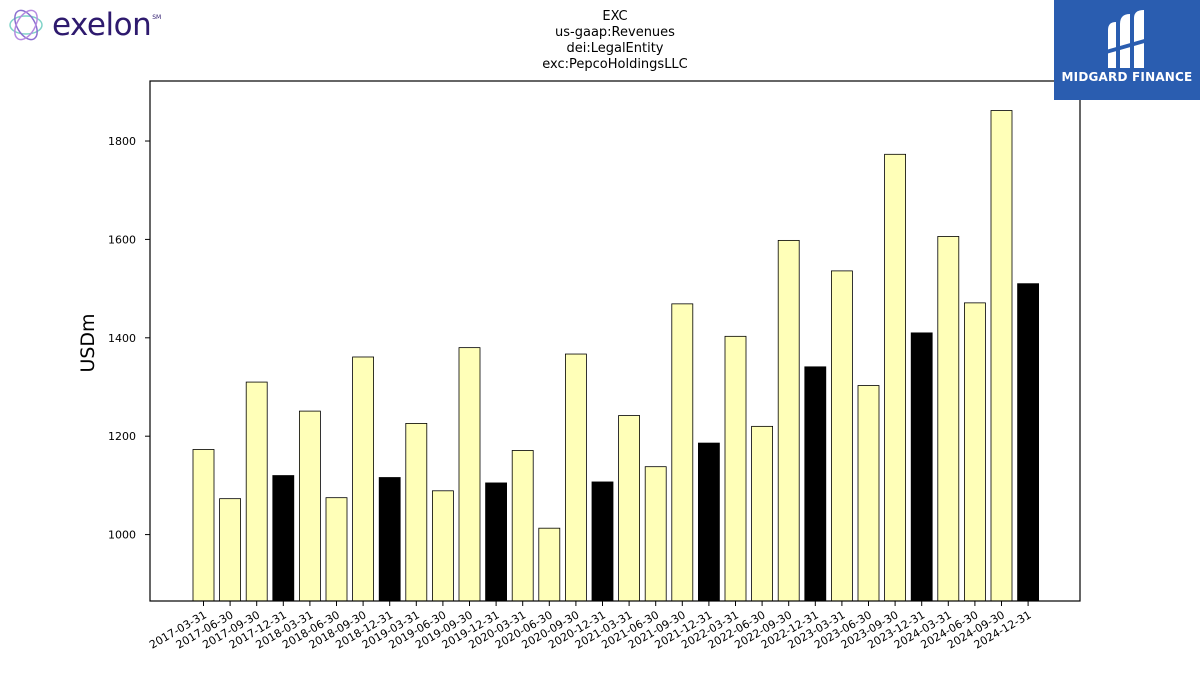 The image size is (1200, 675). Describe the element at coordinates (615, 32) in the screenshot. I see `title-line: us-gaap:Revenues` at that location.